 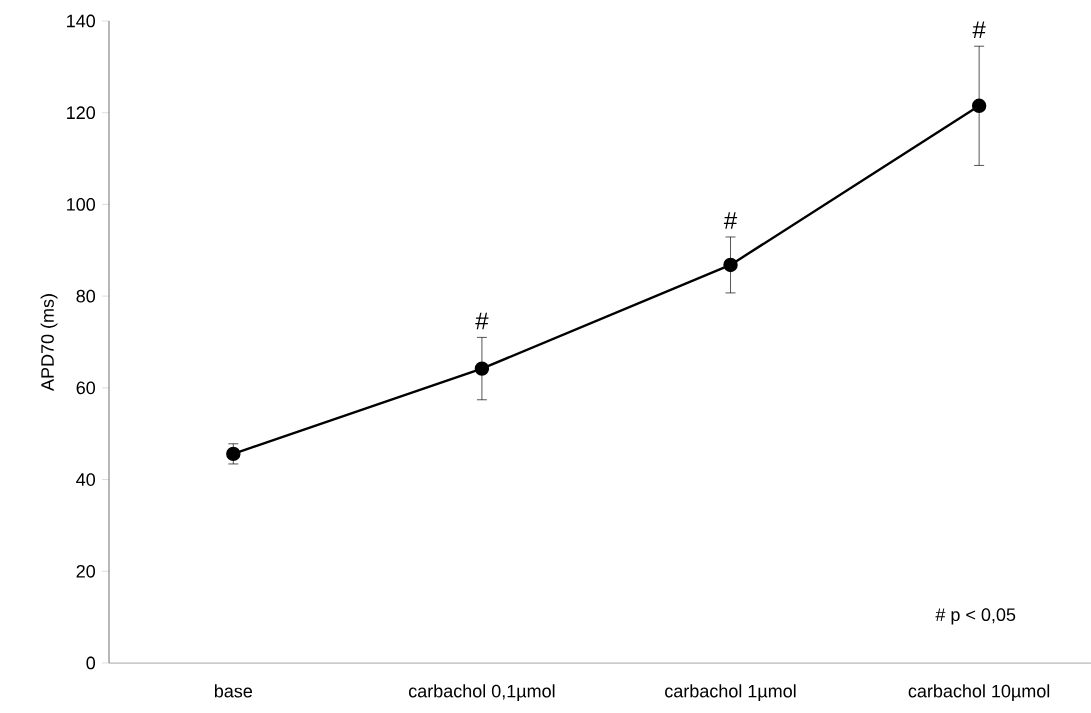 I want to click on y-tick-label: 100, so click(x=81, y=204).